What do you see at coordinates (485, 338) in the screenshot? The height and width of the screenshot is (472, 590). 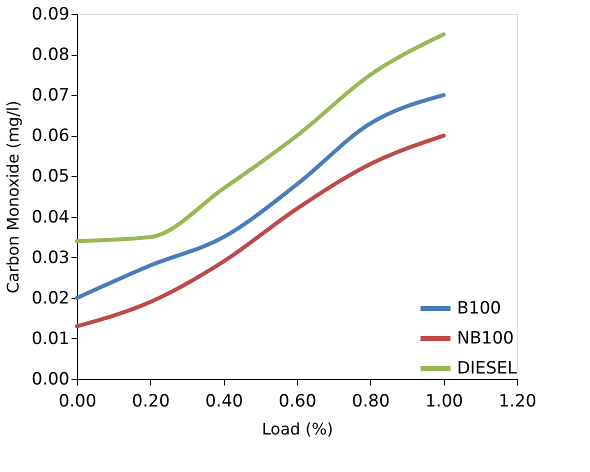 I see `legend-label: NB100` at bounding box center [485, 338].